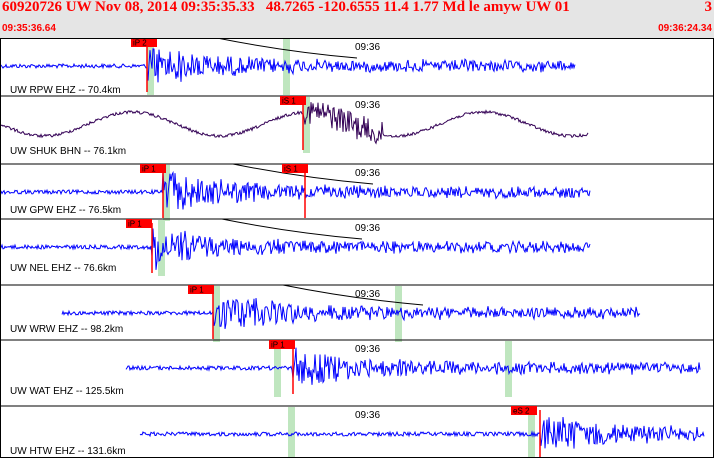 The image size is (714, 458). I want to click on pick-label: iP 2, so click(140, 43).